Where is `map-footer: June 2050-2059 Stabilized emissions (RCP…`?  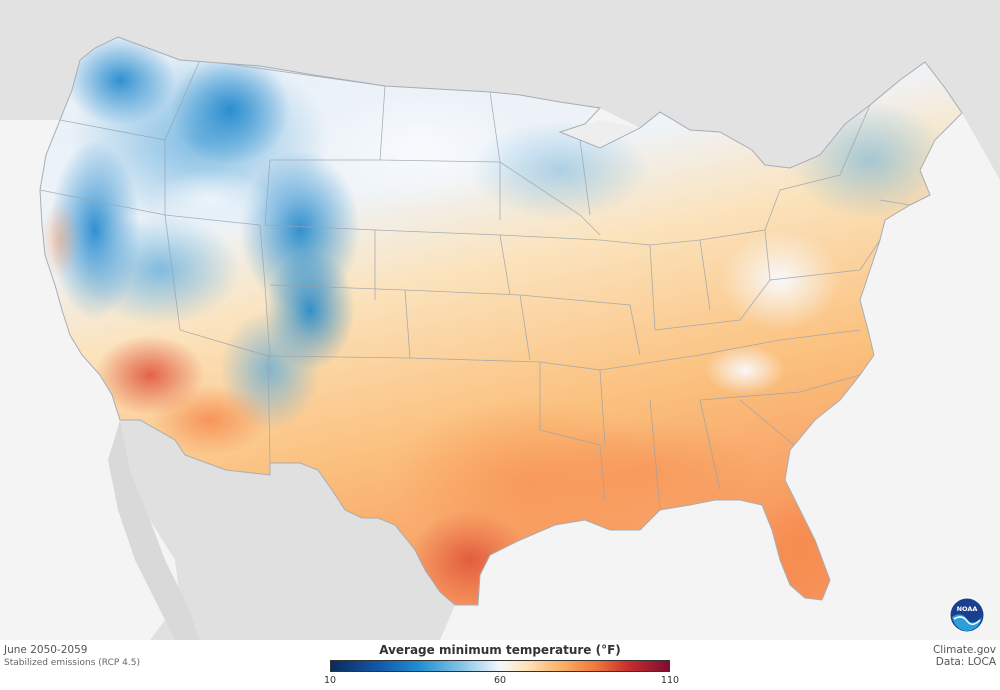
map-footer: June 2050-2059 Stabilized emissions (RCP… is located at coordinates (500, 665).